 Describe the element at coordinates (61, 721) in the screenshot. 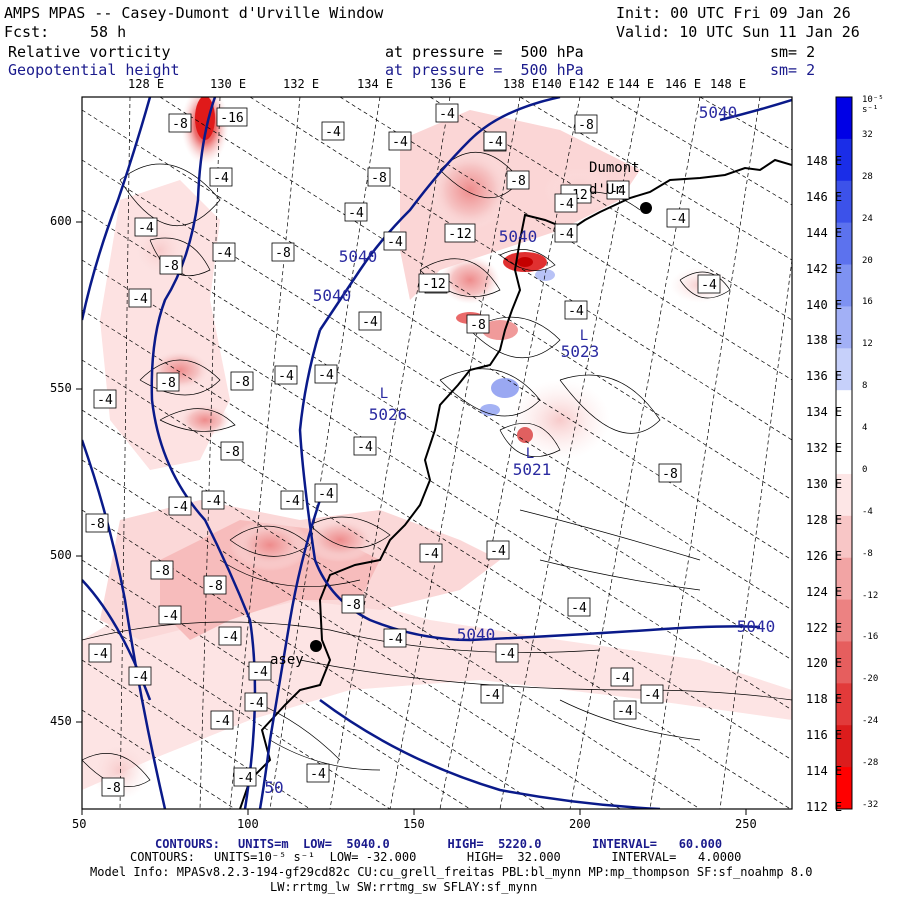

I see `y-axis-tick-label: 450` at that location.